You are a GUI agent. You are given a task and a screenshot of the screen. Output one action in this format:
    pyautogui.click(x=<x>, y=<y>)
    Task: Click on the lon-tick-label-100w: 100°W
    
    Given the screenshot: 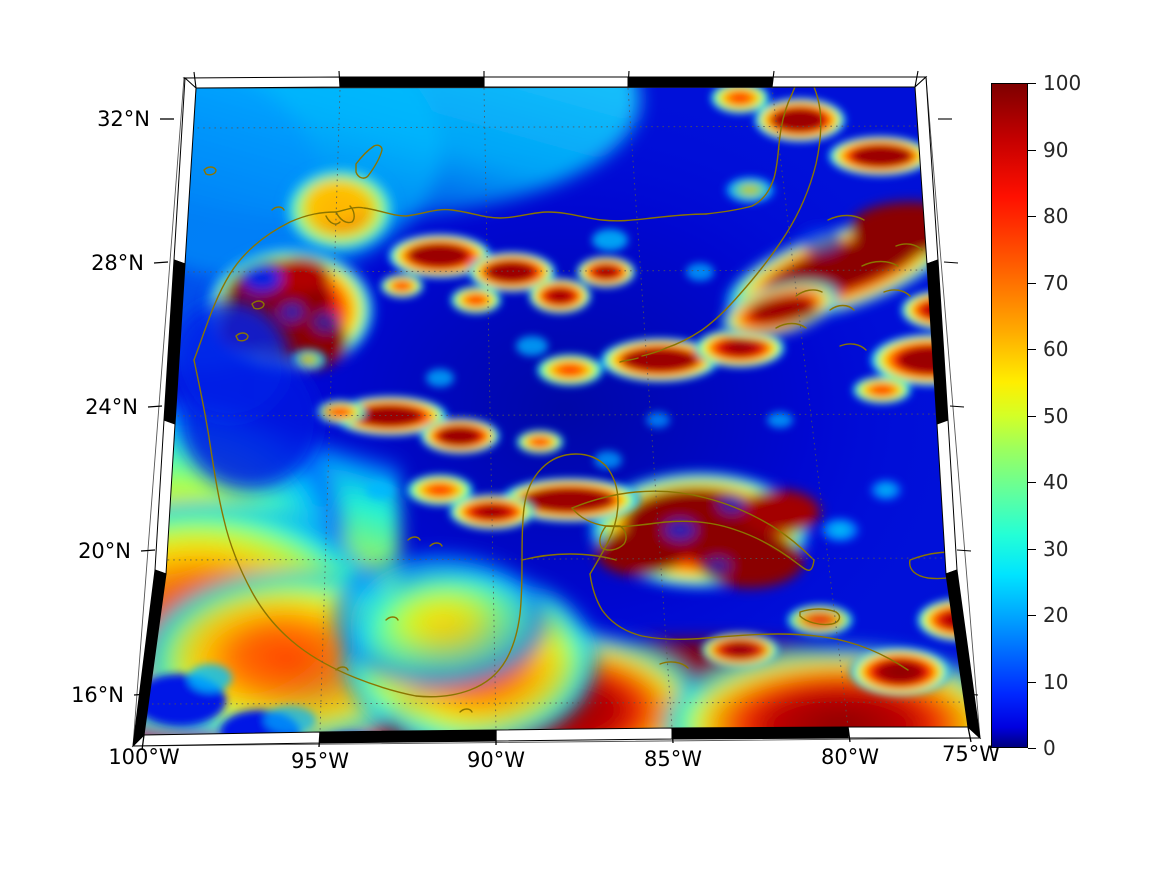 What is the action you would take?
    pyautogui.click(x=144, y=757)
    